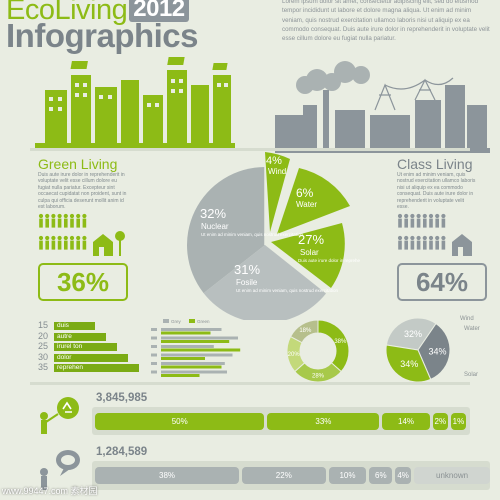  Describe the element at coordinates (85, 347) in the screenshot. I see `step-bar: irurel ton` at that location.